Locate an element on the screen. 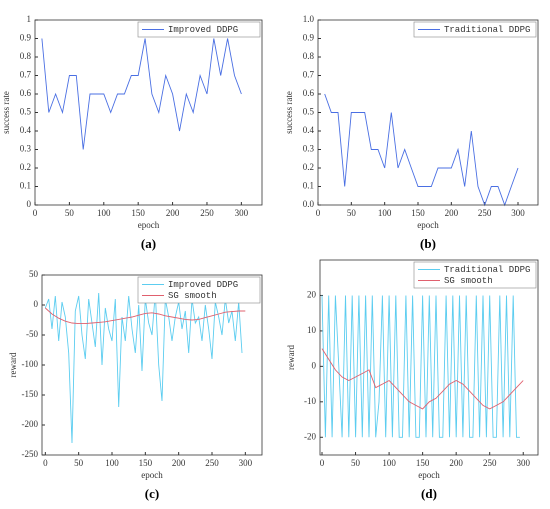 The width and height of the screenshot is (550, 509). panel-label: (b) is located at coordinates (428, 243).